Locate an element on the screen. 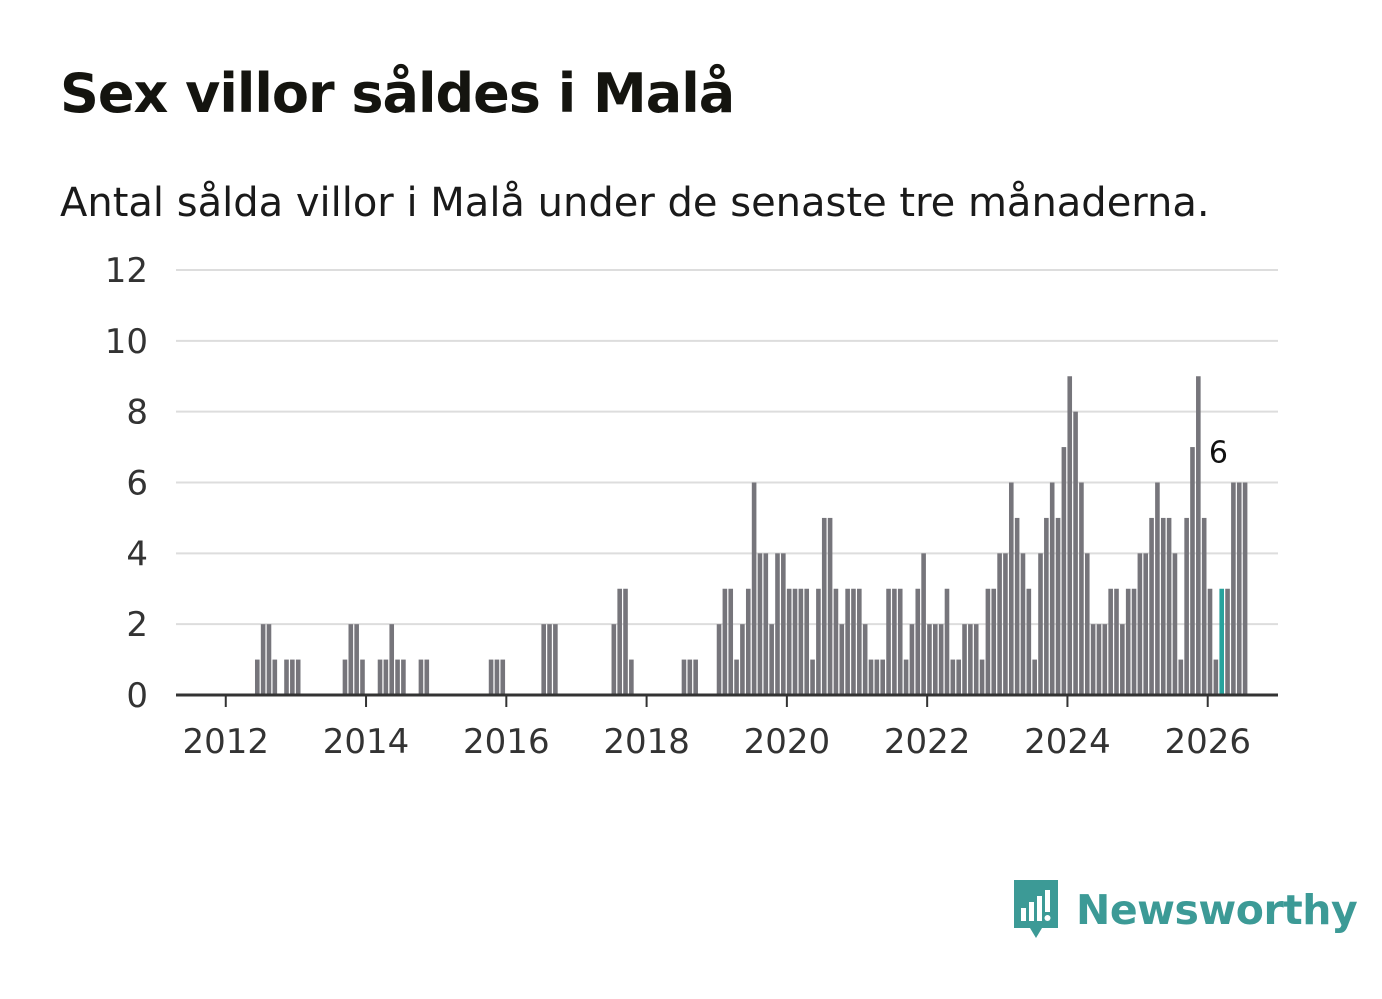  x-tick-label: 2014 is located at coordinates (366, 742).